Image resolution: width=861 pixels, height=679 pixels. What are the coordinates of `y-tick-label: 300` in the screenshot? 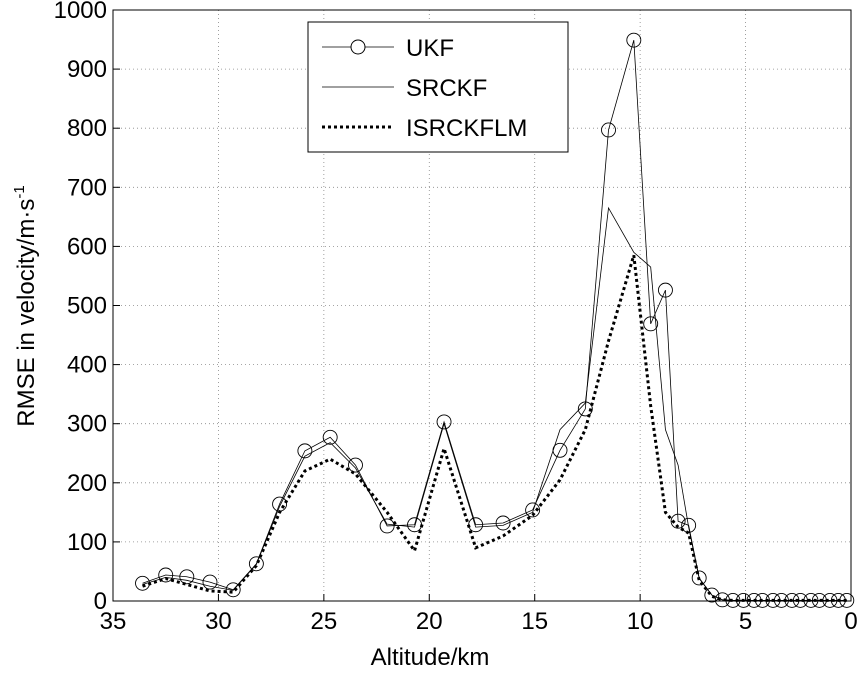 It's located at (87, 424).